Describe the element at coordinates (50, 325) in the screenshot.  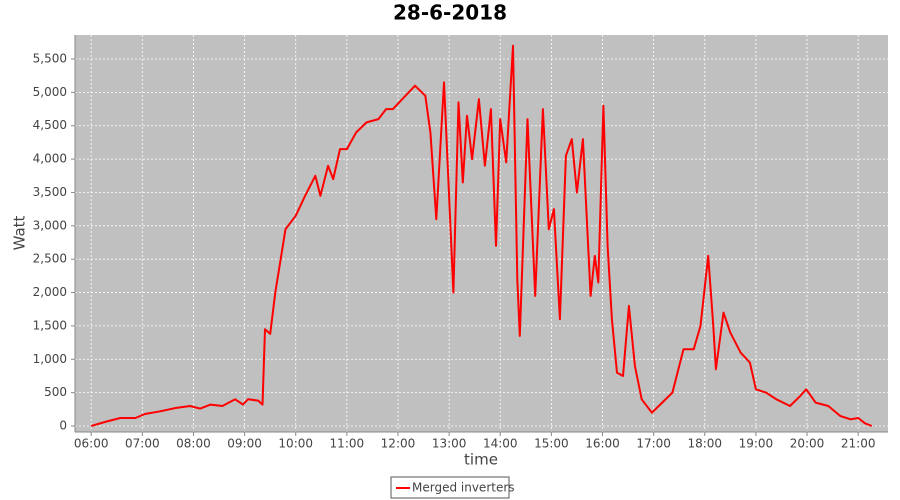
I see `y-tick-label: 1,500` at that location.